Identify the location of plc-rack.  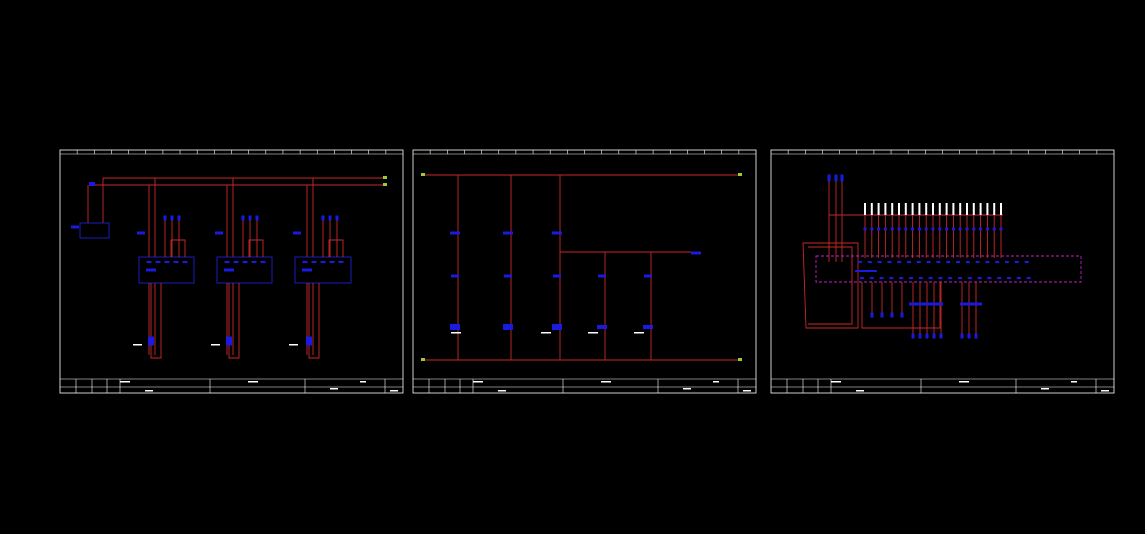
(948, 269).